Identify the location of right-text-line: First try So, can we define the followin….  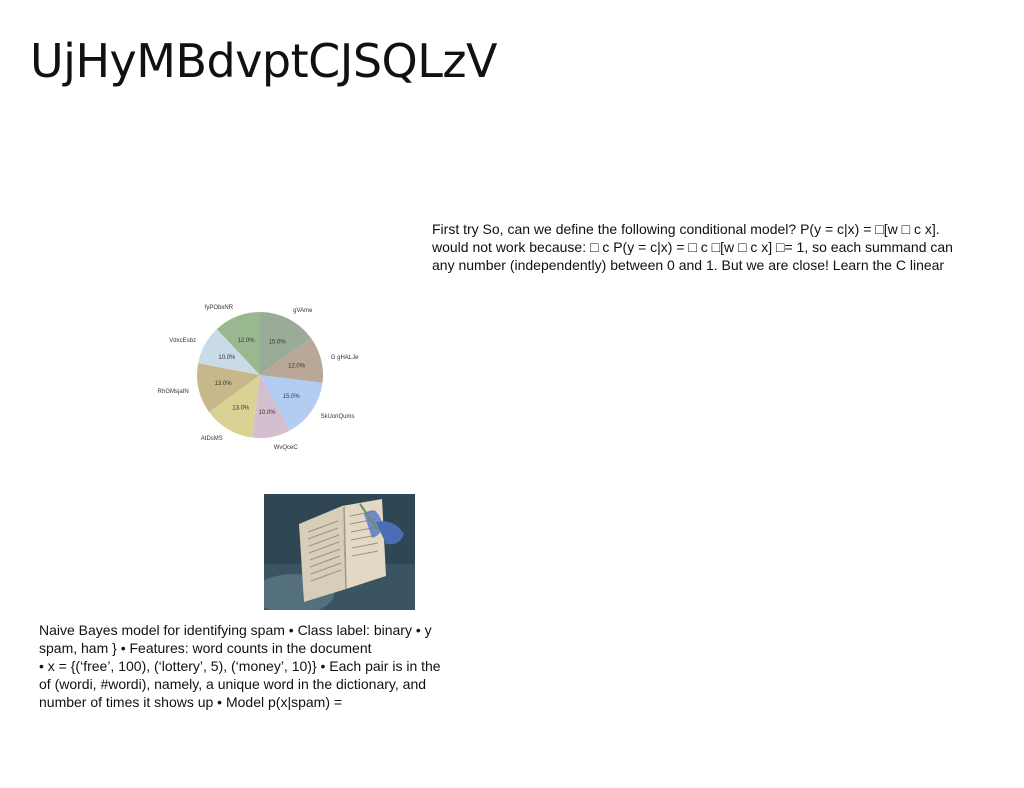
(686, 229).